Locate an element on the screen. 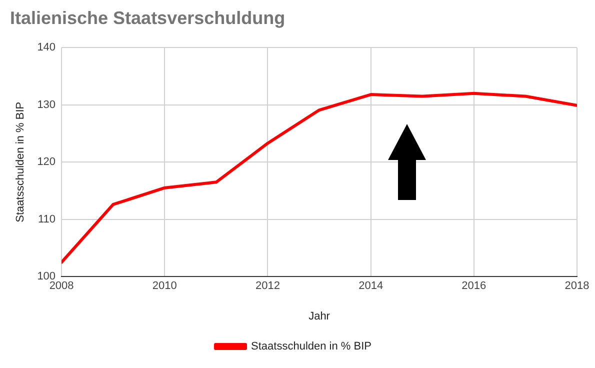 Image resolution: width=595 pixels, height=368 pixels. x-tick-label: 2008 is located at coordinates (61, 286).